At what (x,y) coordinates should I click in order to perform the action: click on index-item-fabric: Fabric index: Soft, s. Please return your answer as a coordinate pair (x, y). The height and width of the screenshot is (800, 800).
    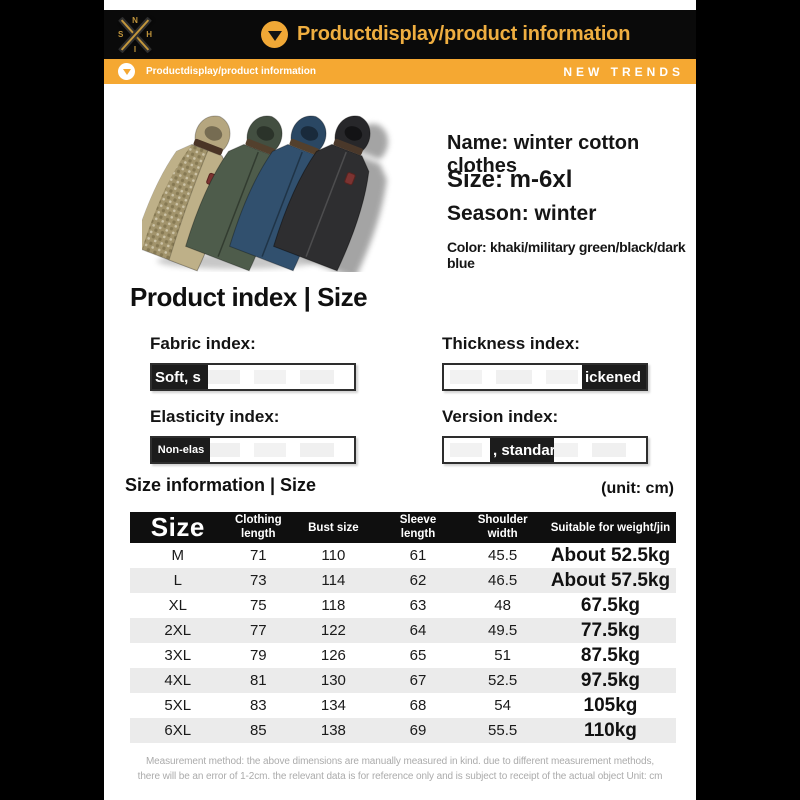
    Looking at the image, I should click on (255, 362).